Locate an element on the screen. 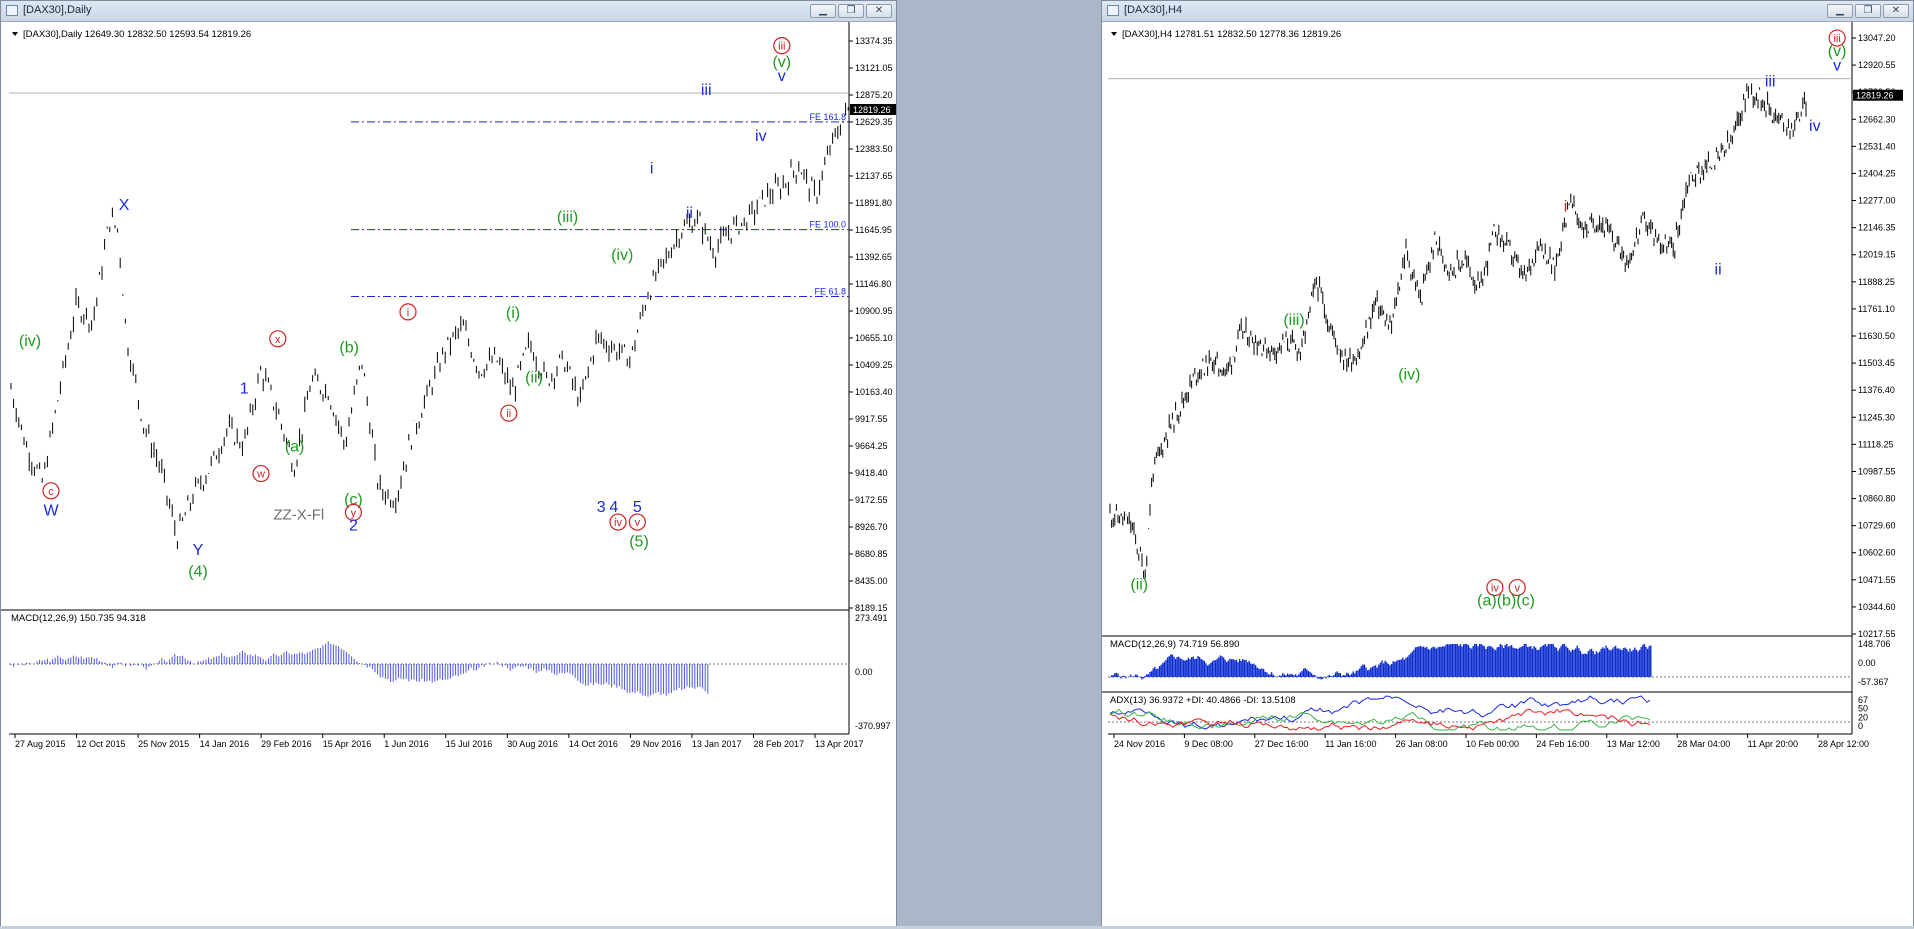 The height and width of the screenshot is (929, 1914). indicator-axis-label: 148.706 is located at coordinates (1874, 644).